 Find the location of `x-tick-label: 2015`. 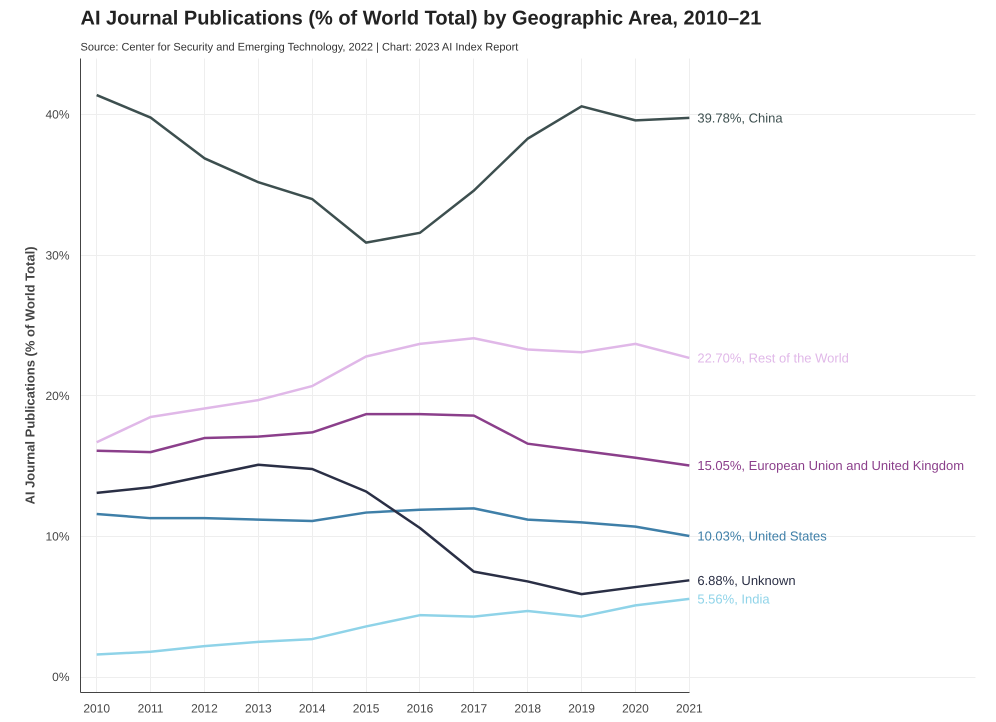

x-tick-label: 2015 is located at coordinates (366, 709).